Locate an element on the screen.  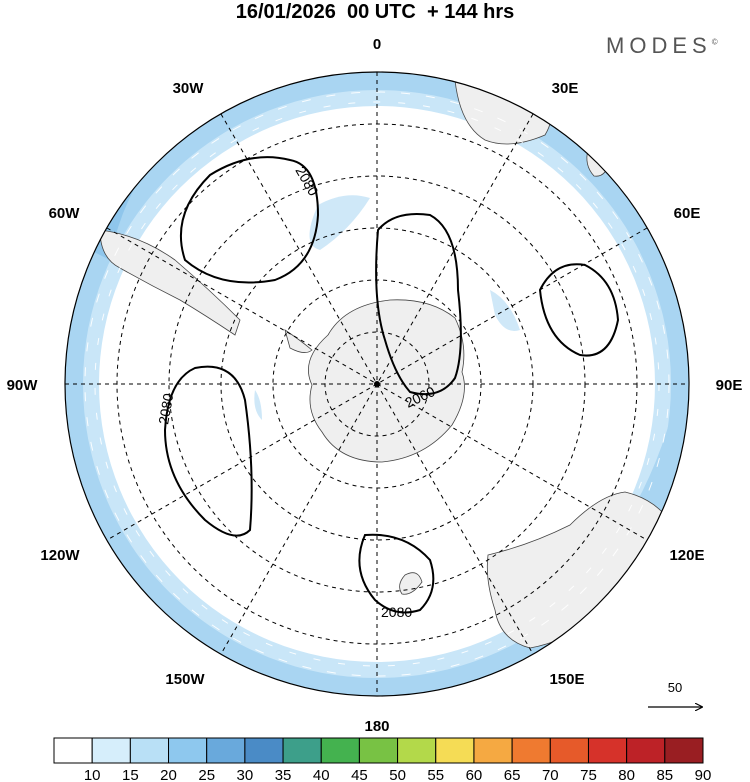
brand-logo: MODES© is located at coordinates (662, 46).